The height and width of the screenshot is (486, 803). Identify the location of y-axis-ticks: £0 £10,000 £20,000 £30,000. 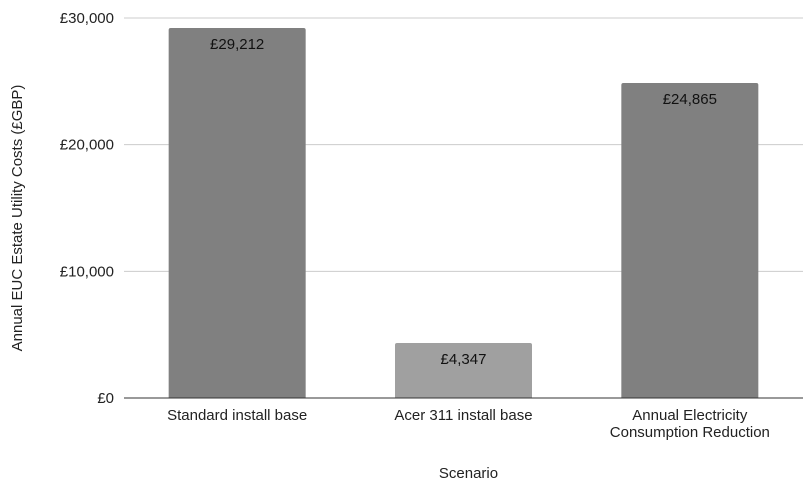
(87, 208).